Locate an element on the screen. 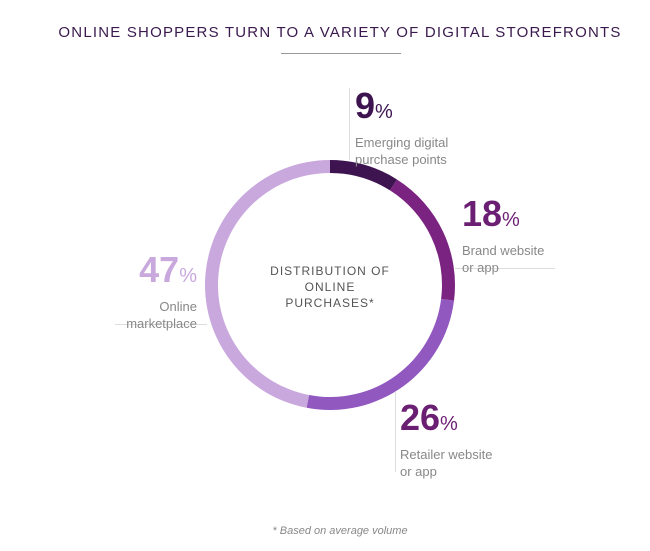  slice-label-marketplace: 47% Online marketplace is located at coordinates (148, 292).